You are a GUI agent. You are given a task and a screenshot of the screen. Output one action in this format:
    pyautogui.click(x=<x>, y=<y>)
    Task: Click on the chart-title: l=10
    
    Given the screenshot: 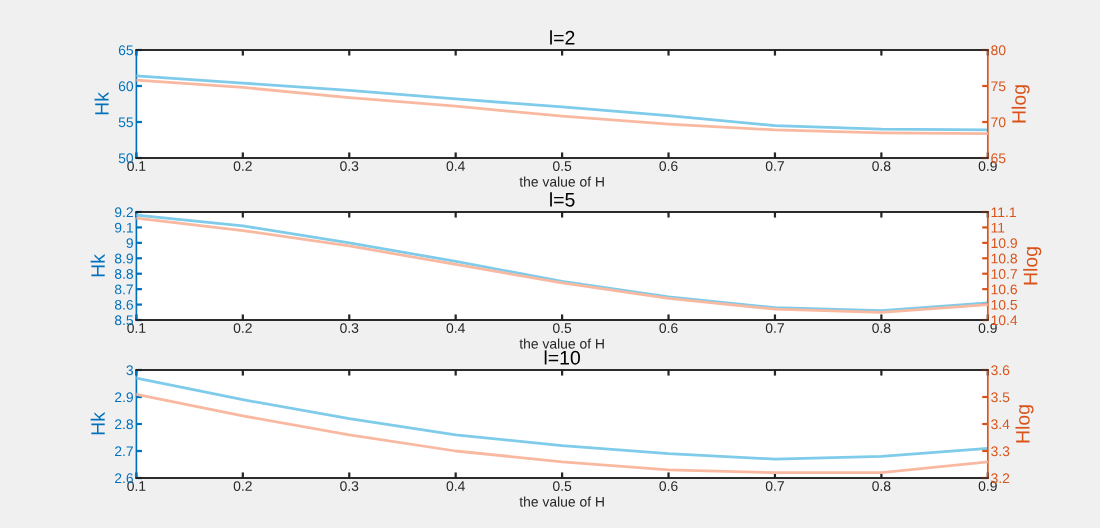 What is the action you would take?
    pyautogui.click(x=562, y=357)
    